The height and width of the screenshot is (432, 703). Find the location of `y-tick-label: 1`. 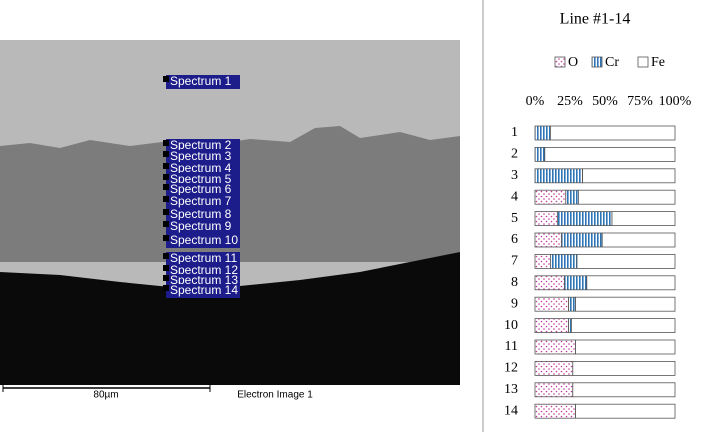

y-tick-label: 1 is located at coordinates (514, 132).